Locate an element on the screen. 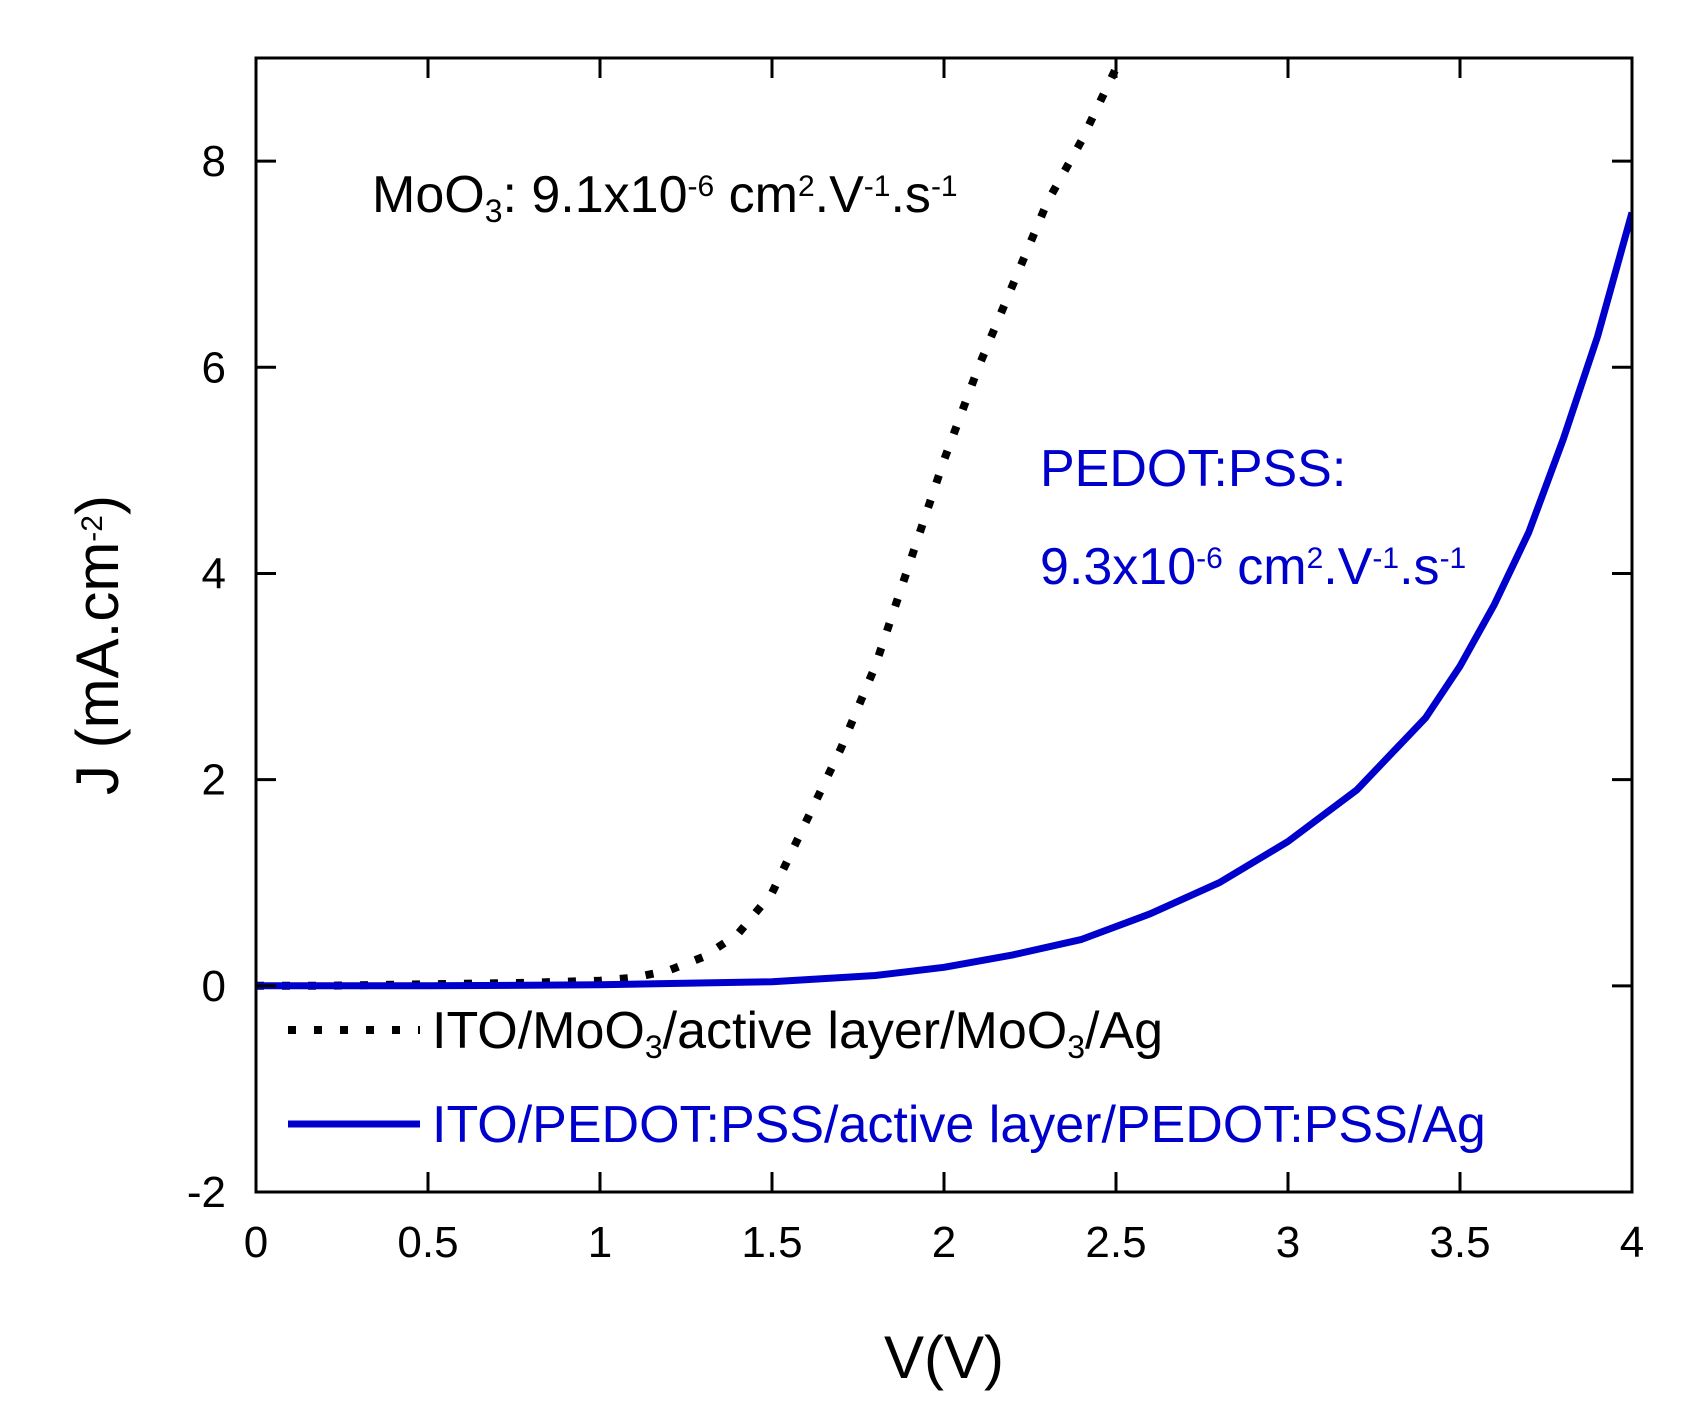  x-tick-label: 2 is located at coordinates (944, 1242).